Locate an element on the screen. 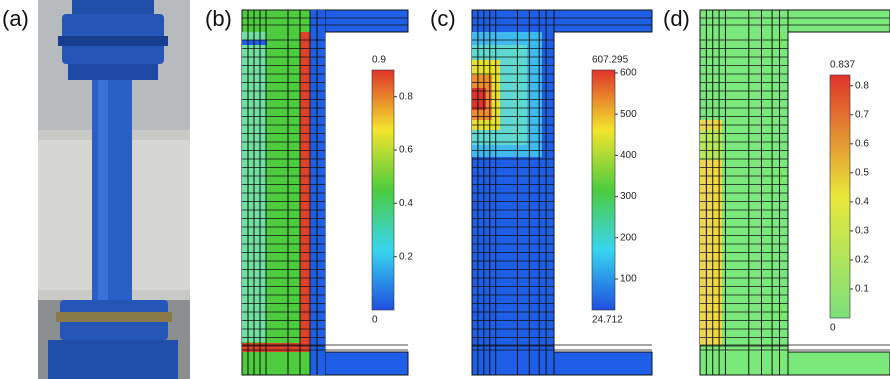 Image resolution: width=890 pixels, height=379 pixels. colorbar-tick-label: 0.1 is located at coordinates (862, 289).